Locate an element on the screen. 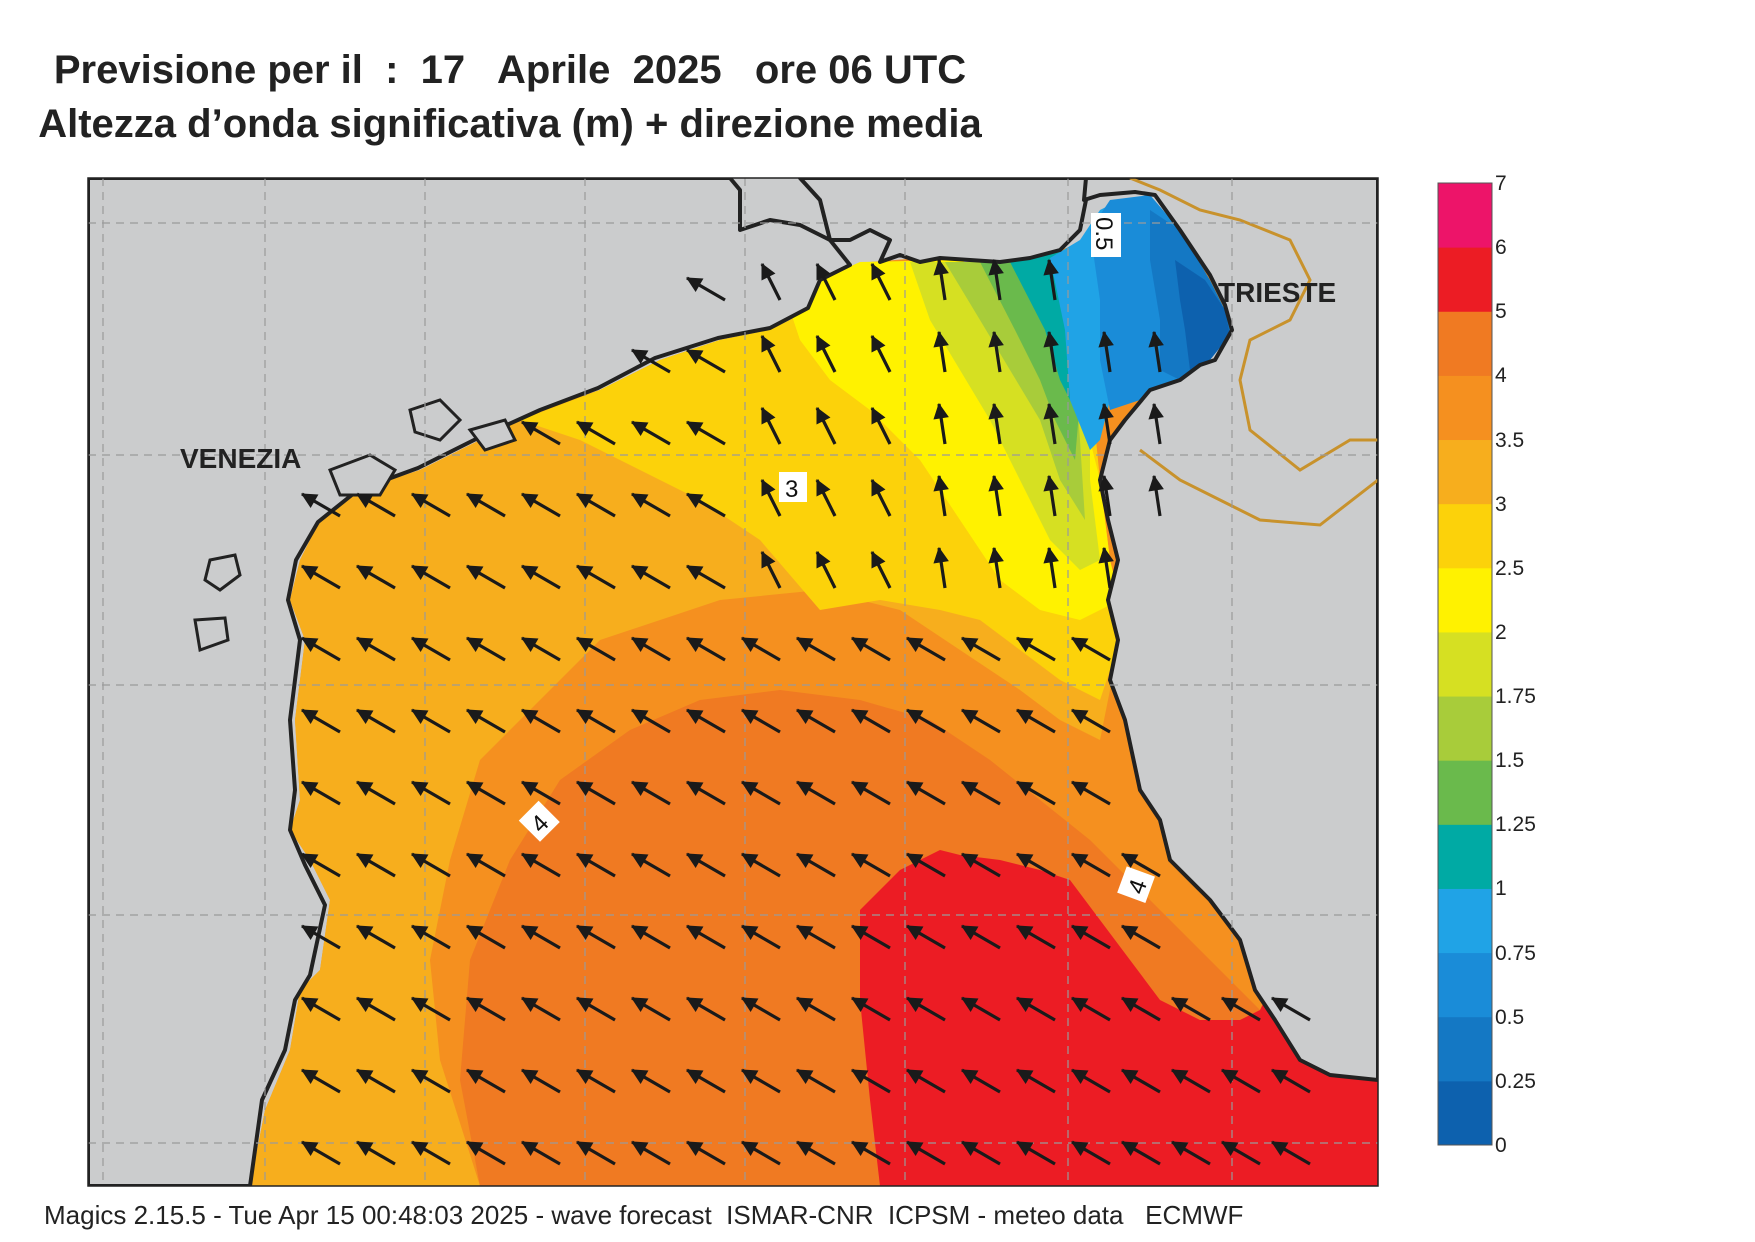 This screenshot has height=1242, width=1755. legend-swatch-3–3.5 is located at coordinates (1465, 472).